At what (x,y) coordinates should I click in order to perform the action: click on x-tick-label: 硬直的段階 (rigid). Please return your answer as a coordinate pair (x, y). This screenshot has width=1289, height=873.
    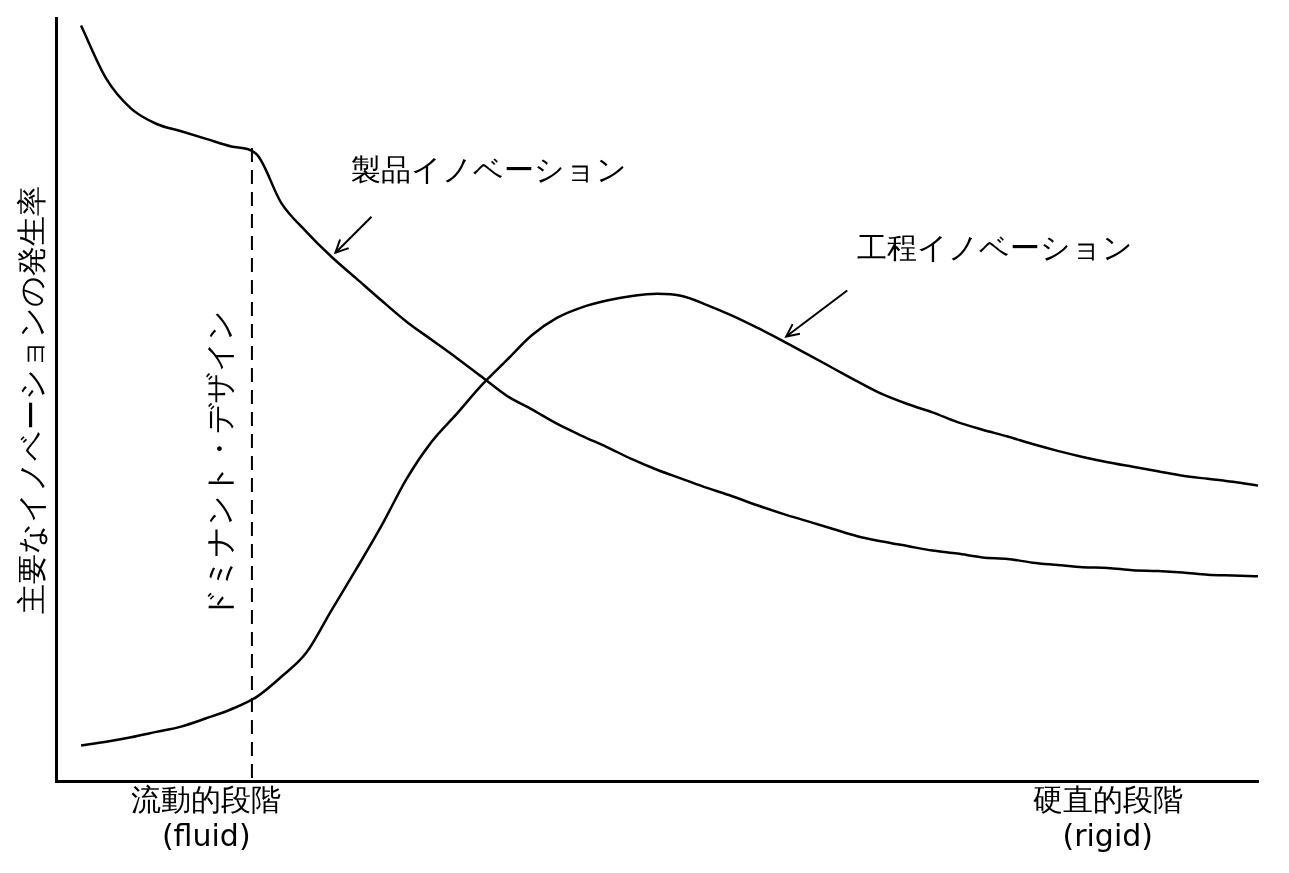
    Looking at the image, I should click on (1107, 817).